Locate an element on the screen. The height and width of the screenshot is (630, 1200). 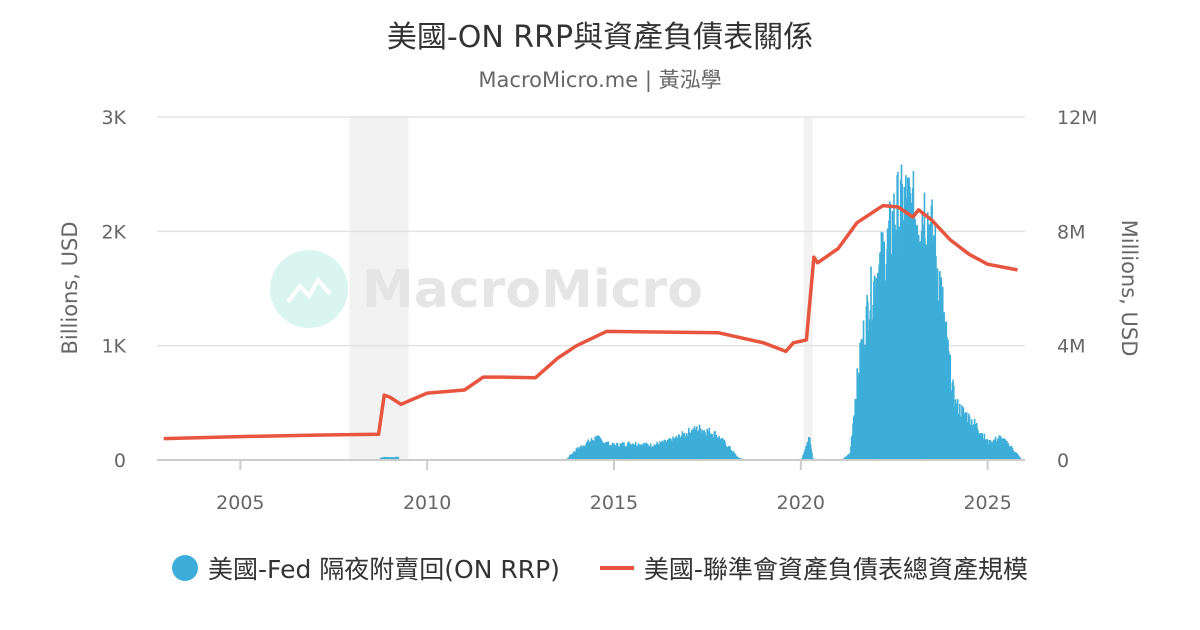
watermark-logo-icon is located at coordinates (309, 289).